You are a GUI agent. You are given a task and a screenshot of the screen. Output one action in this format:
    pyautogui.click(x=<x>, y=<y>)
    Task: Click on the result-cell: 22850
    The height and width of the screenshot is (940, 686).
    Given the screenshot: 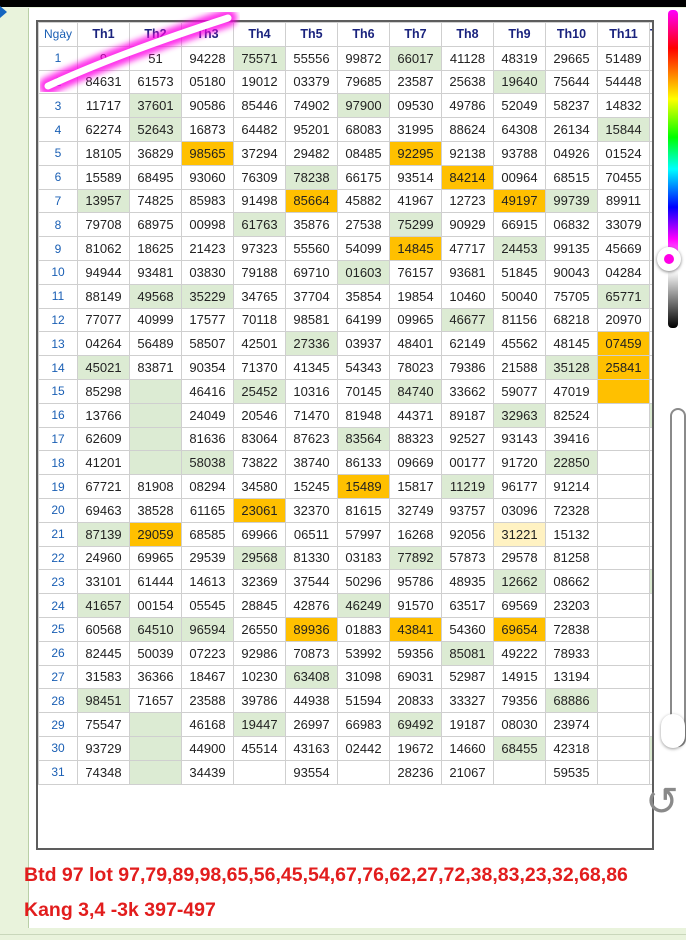 What is the action you would take?
    pyautogui.click(x=571, y=463)
    